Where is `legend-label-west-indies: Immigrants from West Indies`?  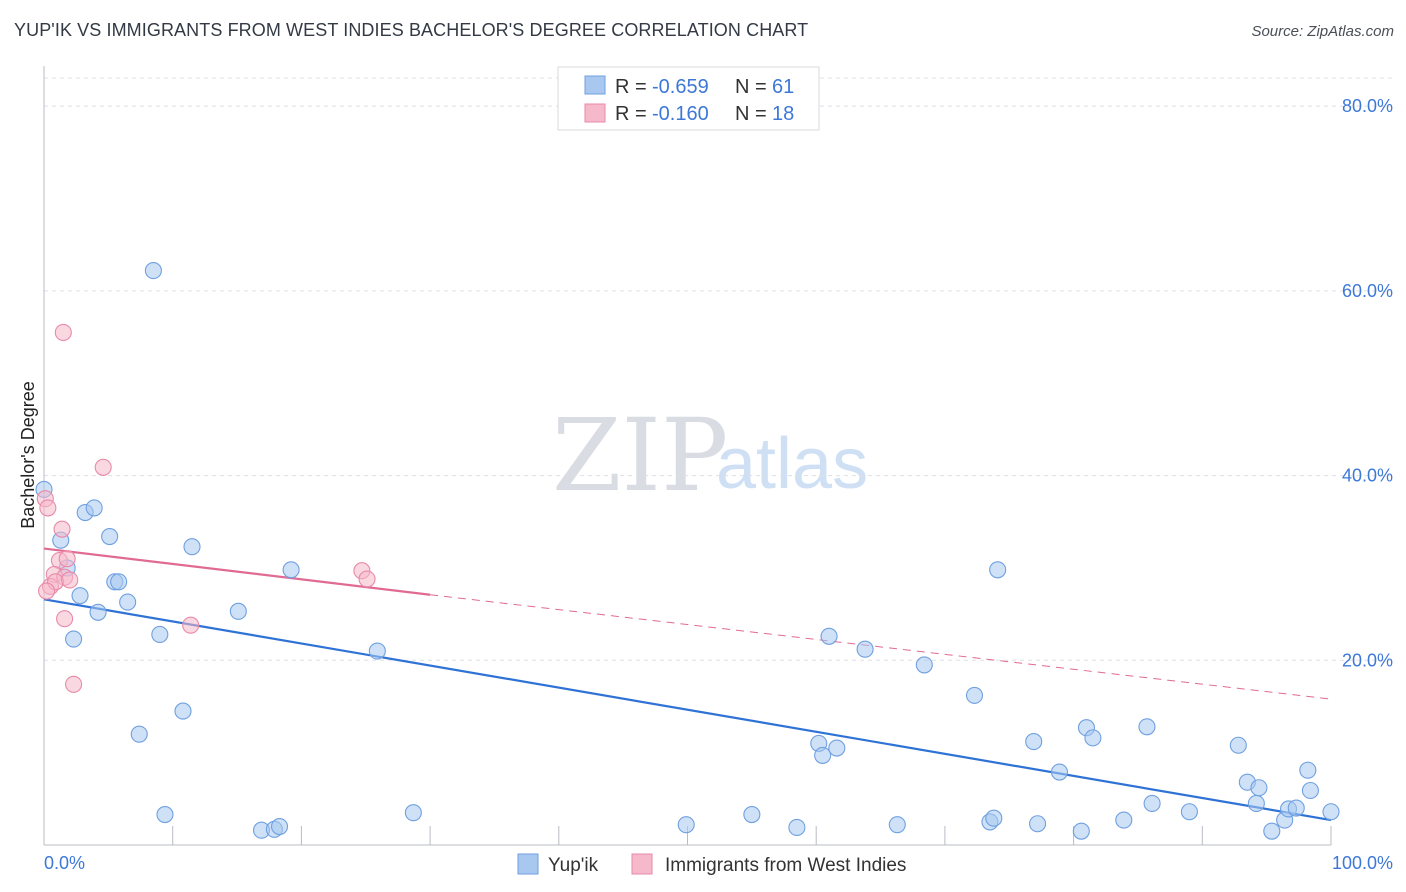
legend-label-west-indies: Immigrants from West Indies is located at coordinates (785, 865).